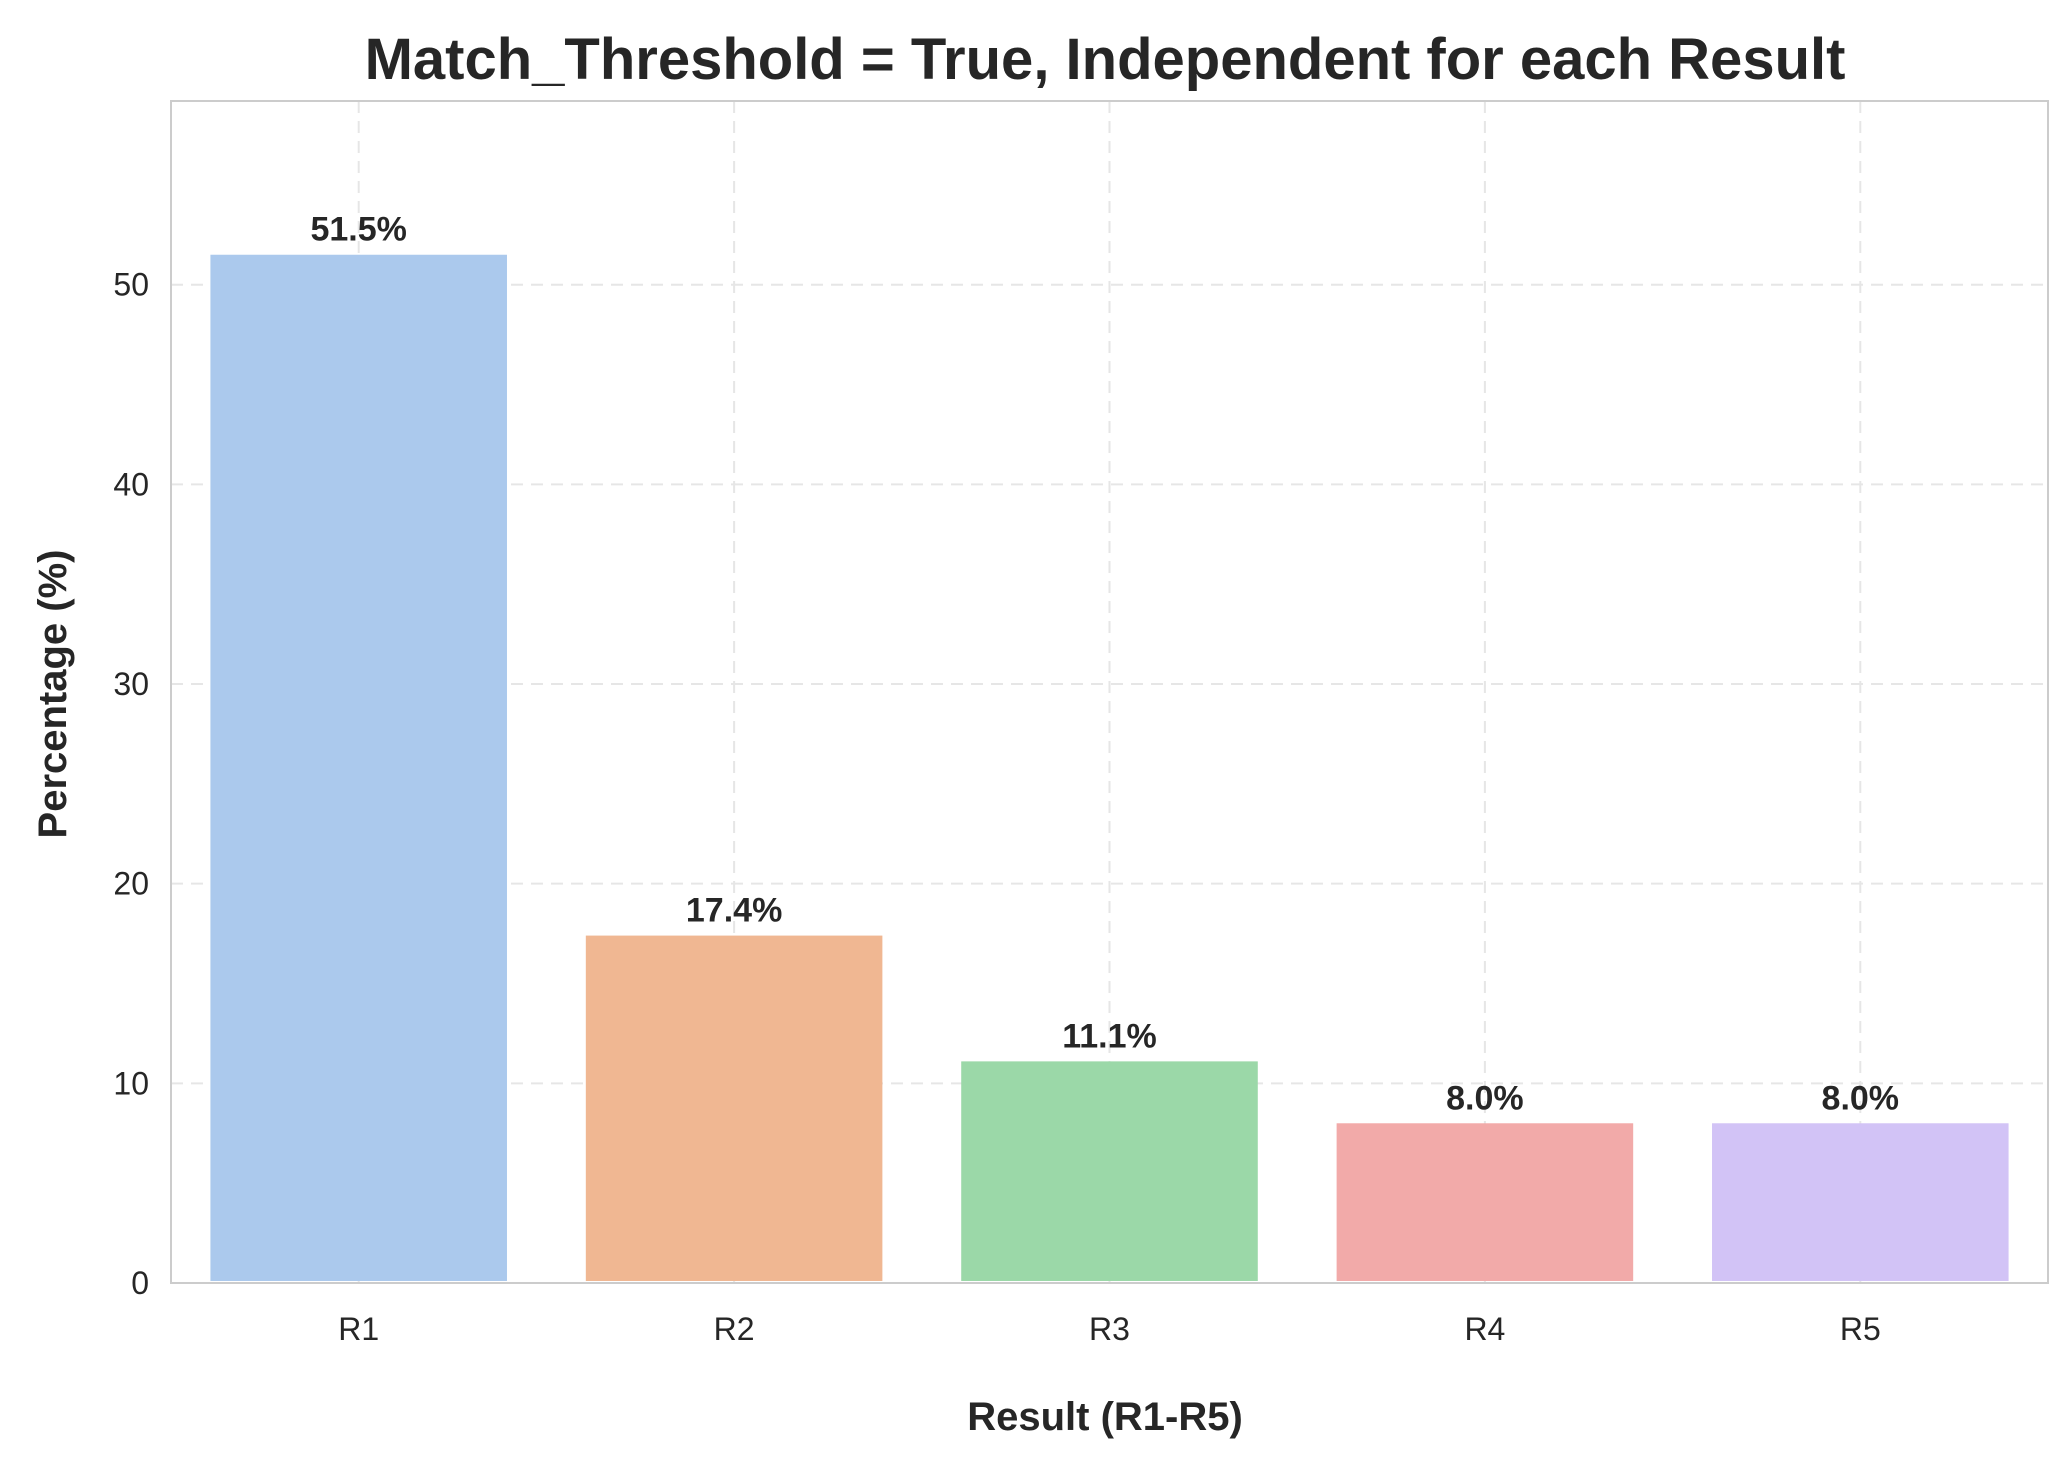 Image resolution: width=2072 pixels, height=1474 pixels. What do you see at coordinates (1860, 1329) in the screenshot?
I see `x-tick-label: R5` at bounding box center [1860, 1329].